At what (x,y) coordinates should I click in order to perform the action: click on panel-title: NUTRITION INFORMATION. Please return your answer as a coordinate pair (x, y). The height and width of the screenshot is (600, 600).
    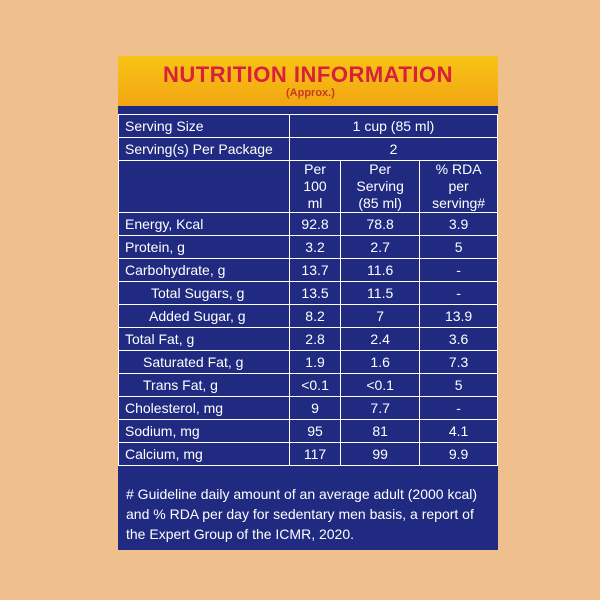
    Looking at the image, I should click on (308, 74).